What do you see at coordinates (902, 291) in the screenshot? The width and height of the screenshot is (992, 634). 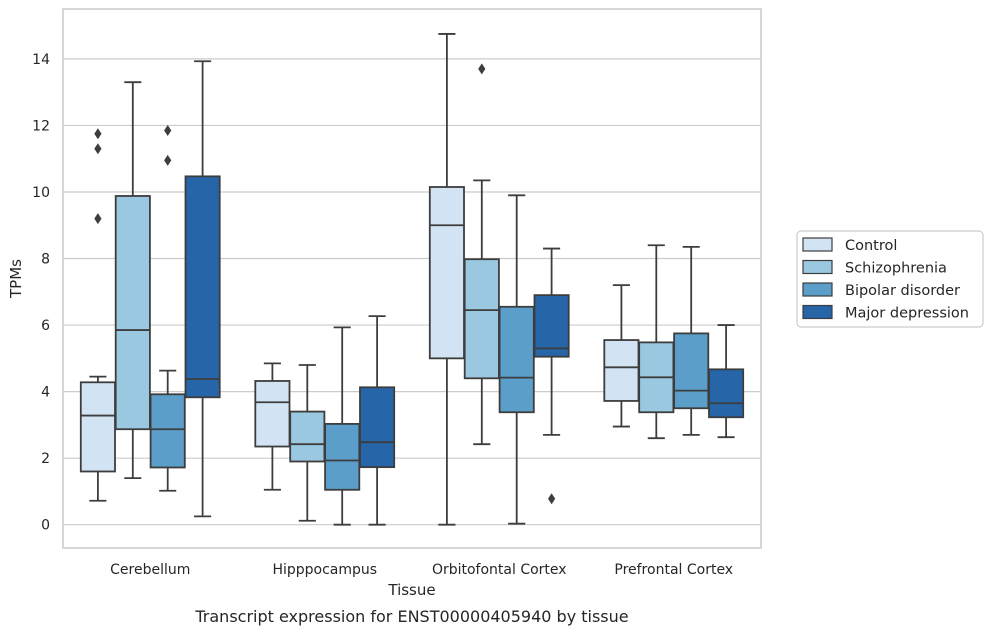 I see `legend-label: Bipolar disorder` at bounding box center [902, 291].